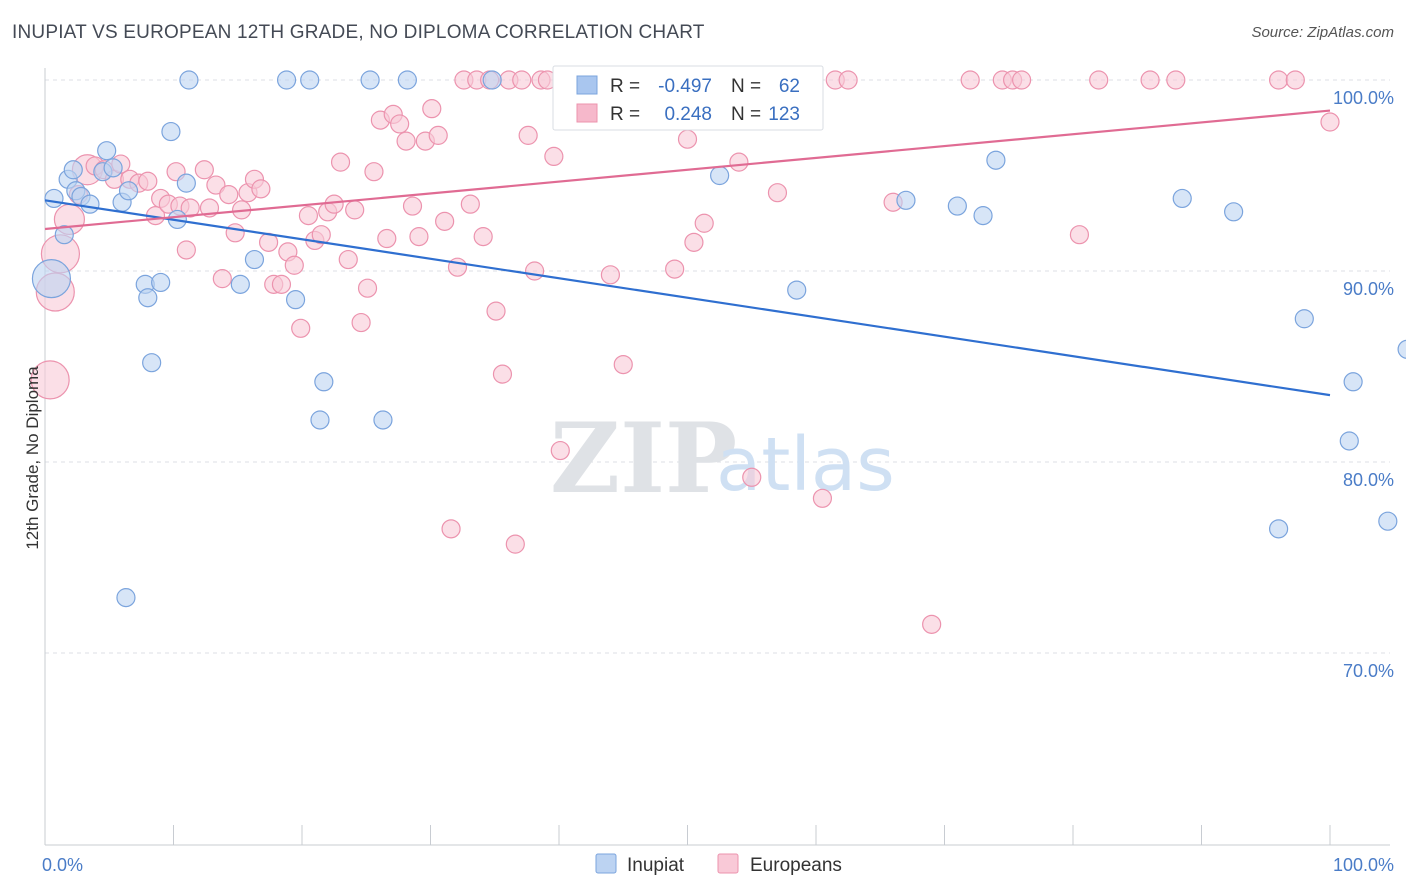 Image resolution: width=1406 pixels, height=892 pixels. What do you see at coordinates (1363, 865) in the screenshot?
I see `x-tick-label: 100.0%` at bounding box center [1363, 865].